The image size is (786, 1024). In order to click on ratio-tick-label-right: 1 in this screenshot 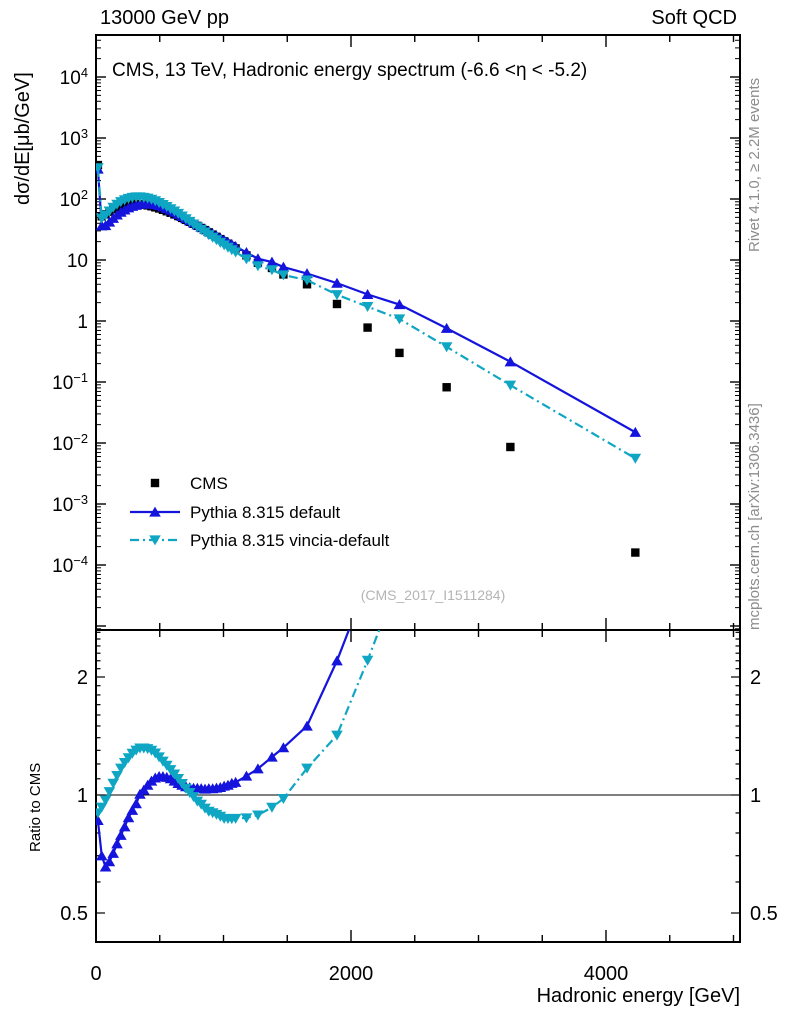, I will do `click(755, 796)`.